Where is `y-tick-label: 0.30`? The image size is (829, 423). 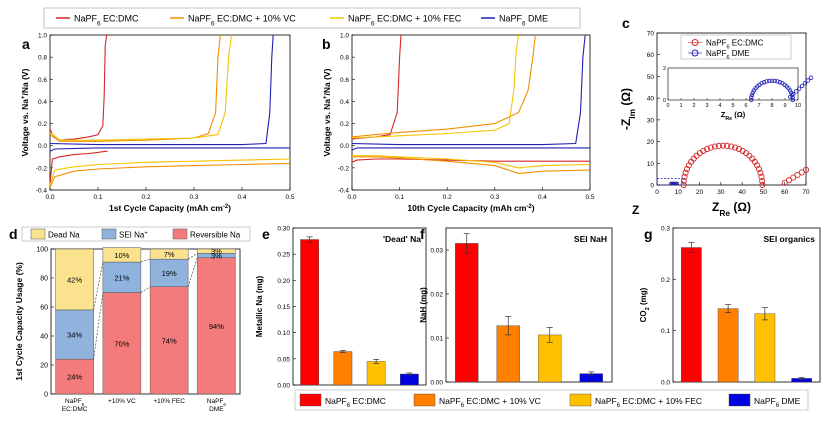 y-tick-label: 0.30 is located at coordinates (283, 229).